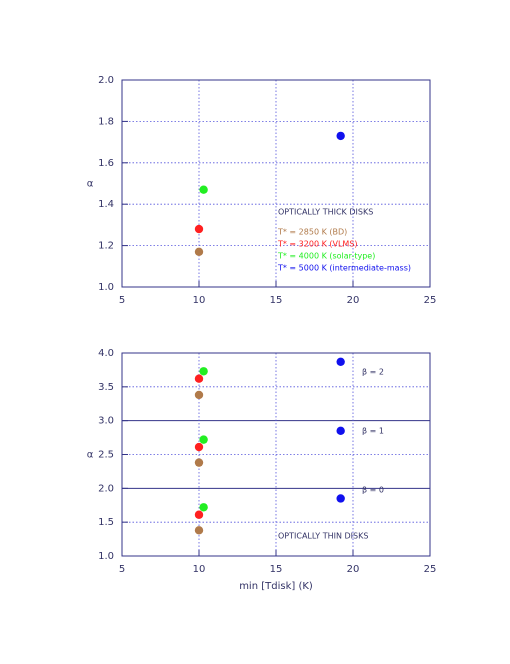  I want to click on annotation: OPTICALLY THIN DISKS, so click(323, 536).